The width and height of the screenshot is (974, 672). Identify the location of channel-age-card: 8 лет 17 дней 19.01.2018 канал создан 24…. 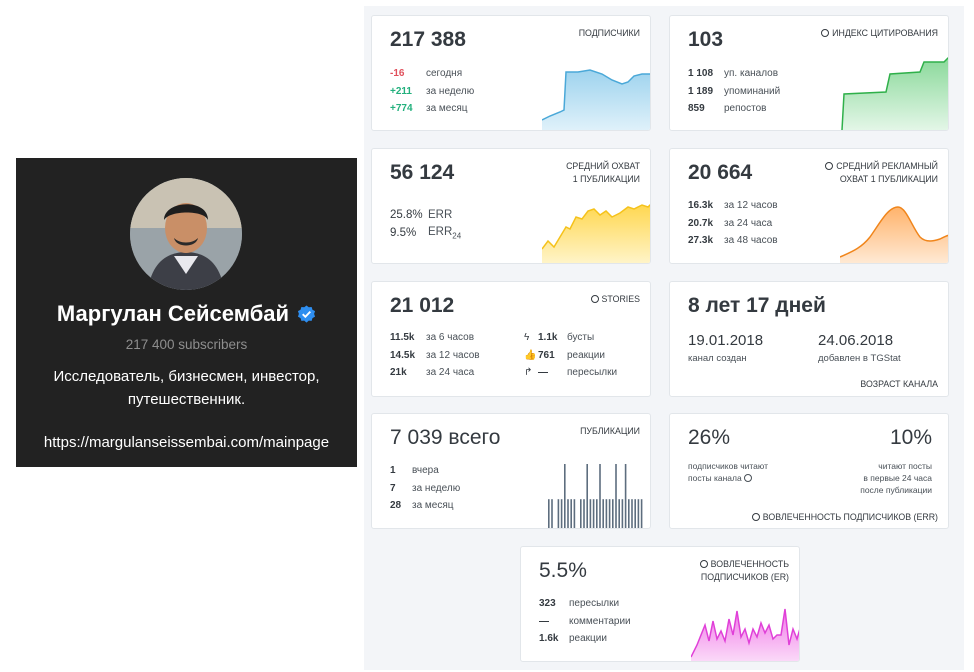
(809, 339).